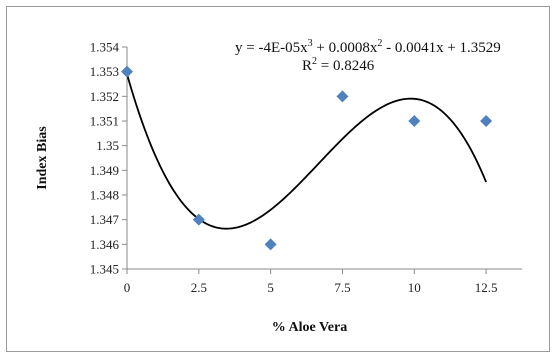 The width and height of the screenshot is (556, 358). I want to click on x-tick-label: 7.5, so click(342, 287).